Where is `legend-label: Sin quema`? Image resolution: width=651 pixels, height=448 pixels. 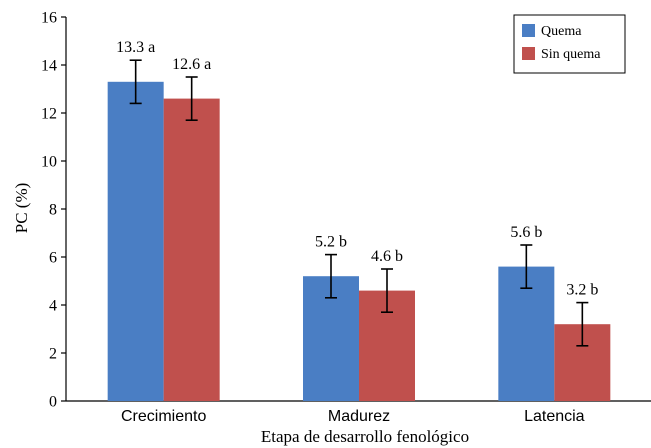 legend-label: Sin quema is located at coordinates (571, 54).